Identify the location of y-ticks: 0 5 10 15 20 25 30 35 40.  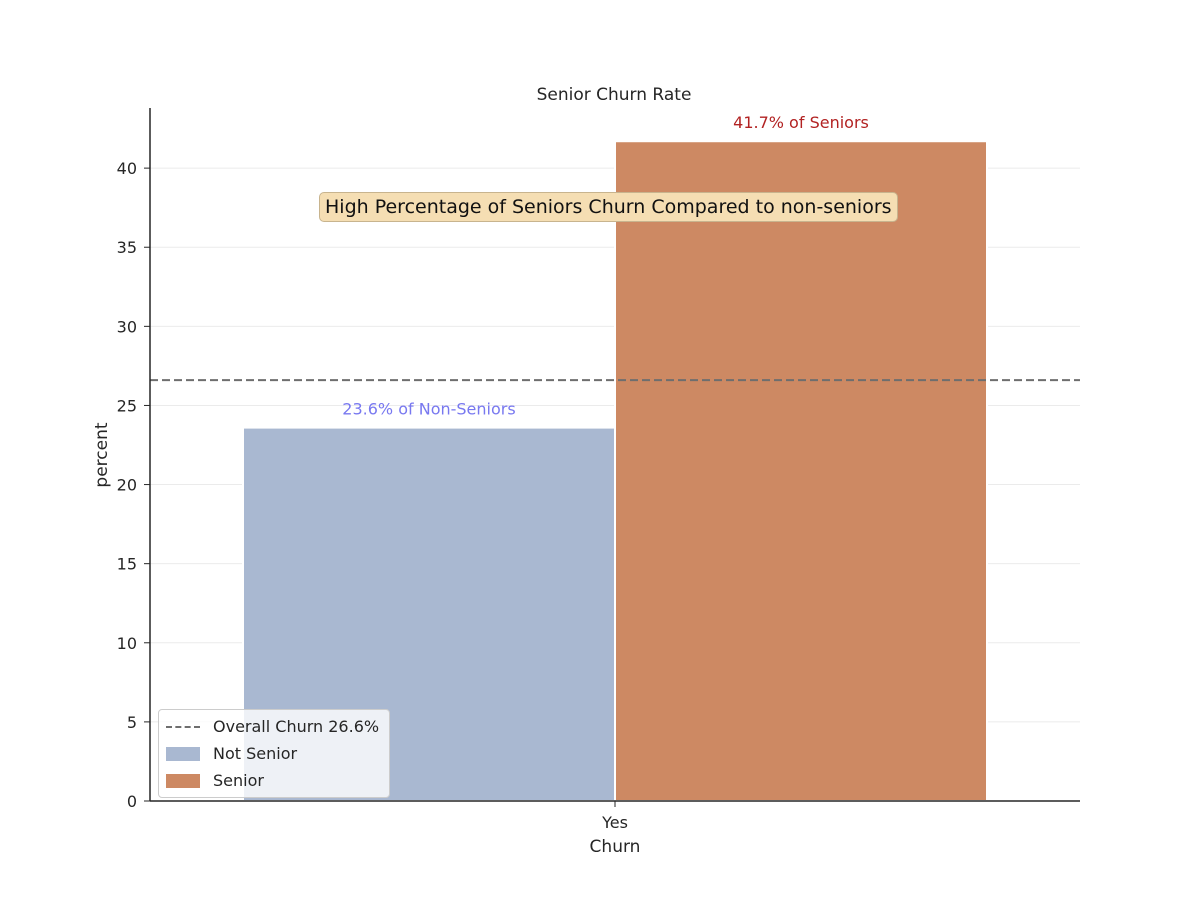
(133, 485).